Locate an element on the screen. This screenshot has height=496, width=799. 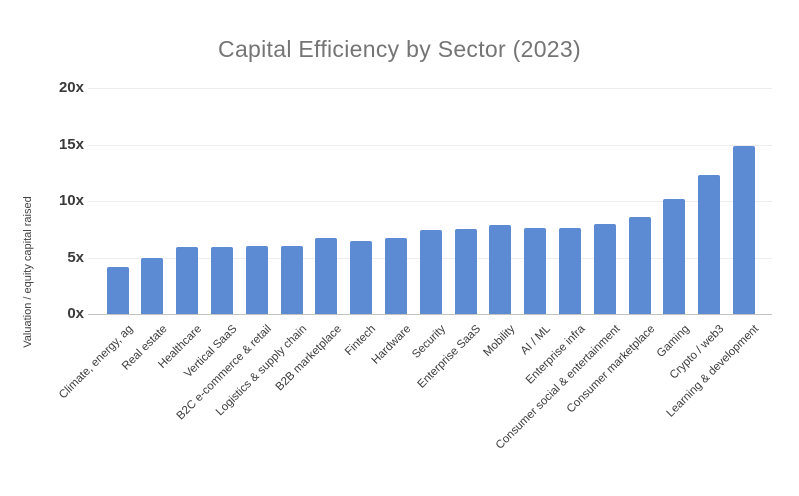
x-axis-baseline is located at coordinates (430, 314).